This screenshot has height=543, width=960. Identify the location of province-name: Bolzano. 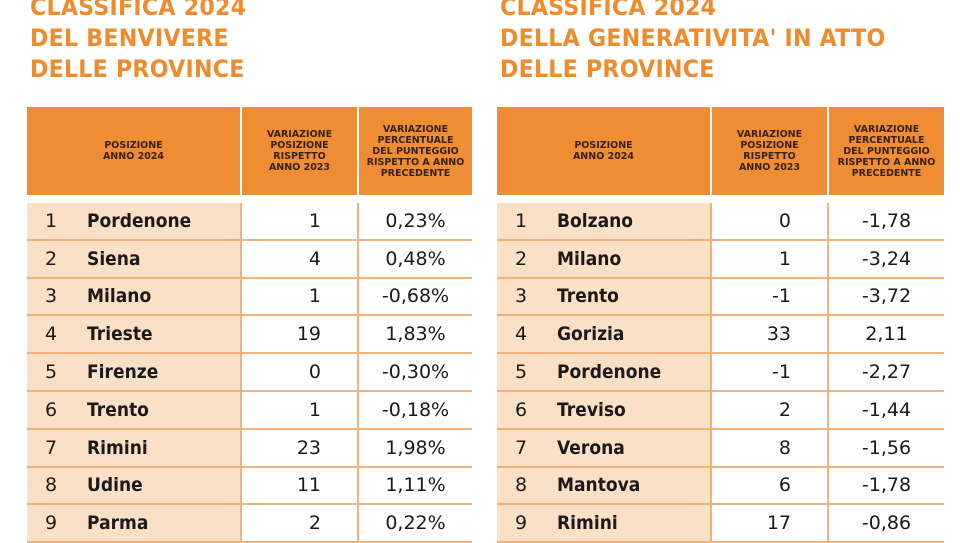
(595, 220).